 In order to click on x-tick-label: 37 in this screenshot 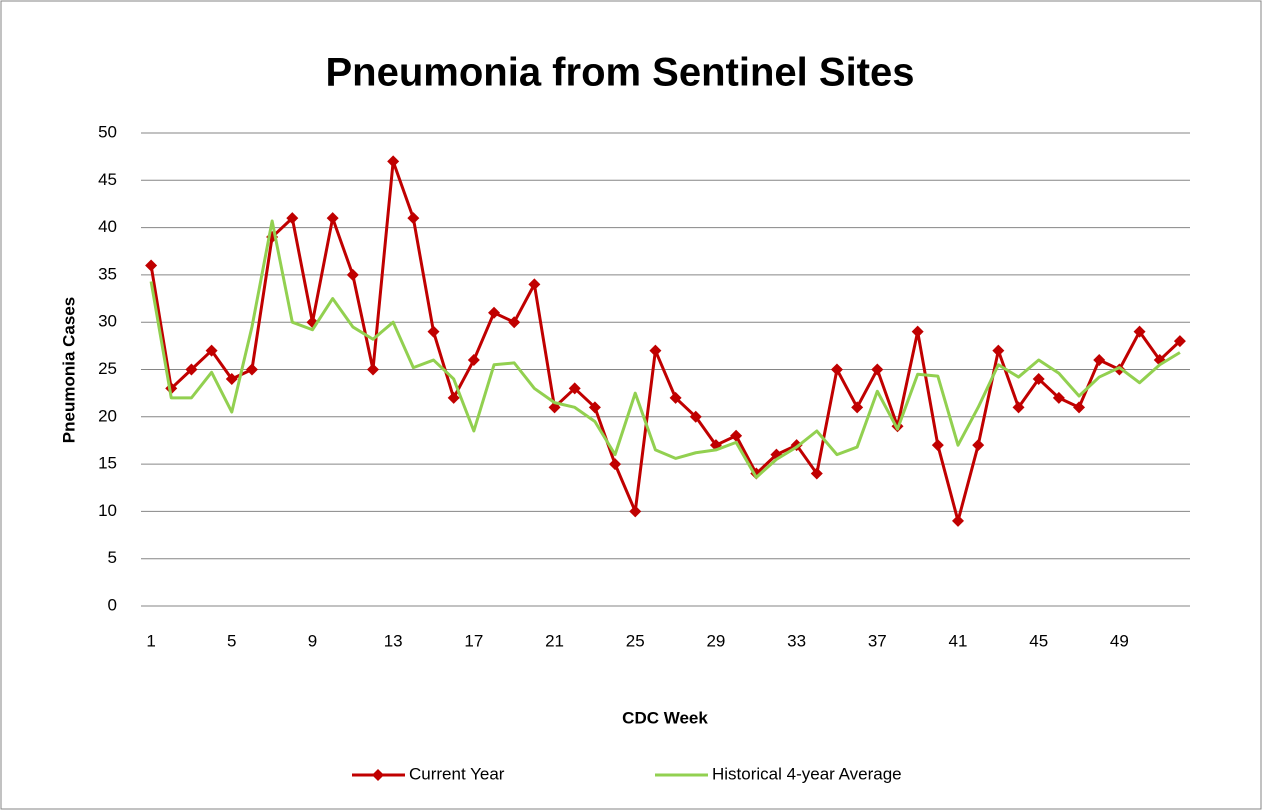, I will do `click(877, 640)`.